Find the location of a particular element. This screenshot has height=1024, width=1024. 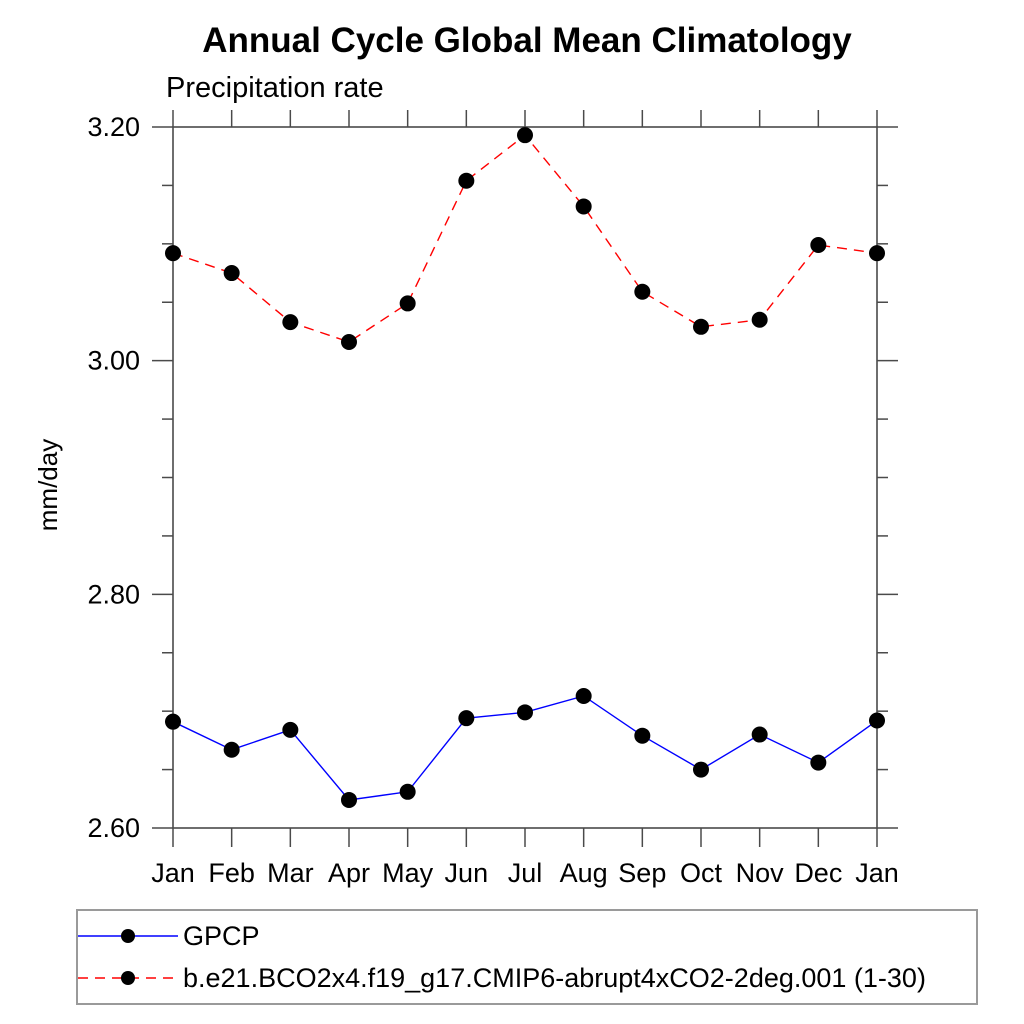

y-tick-label: 3.20 is located at coordinates (113, 127).